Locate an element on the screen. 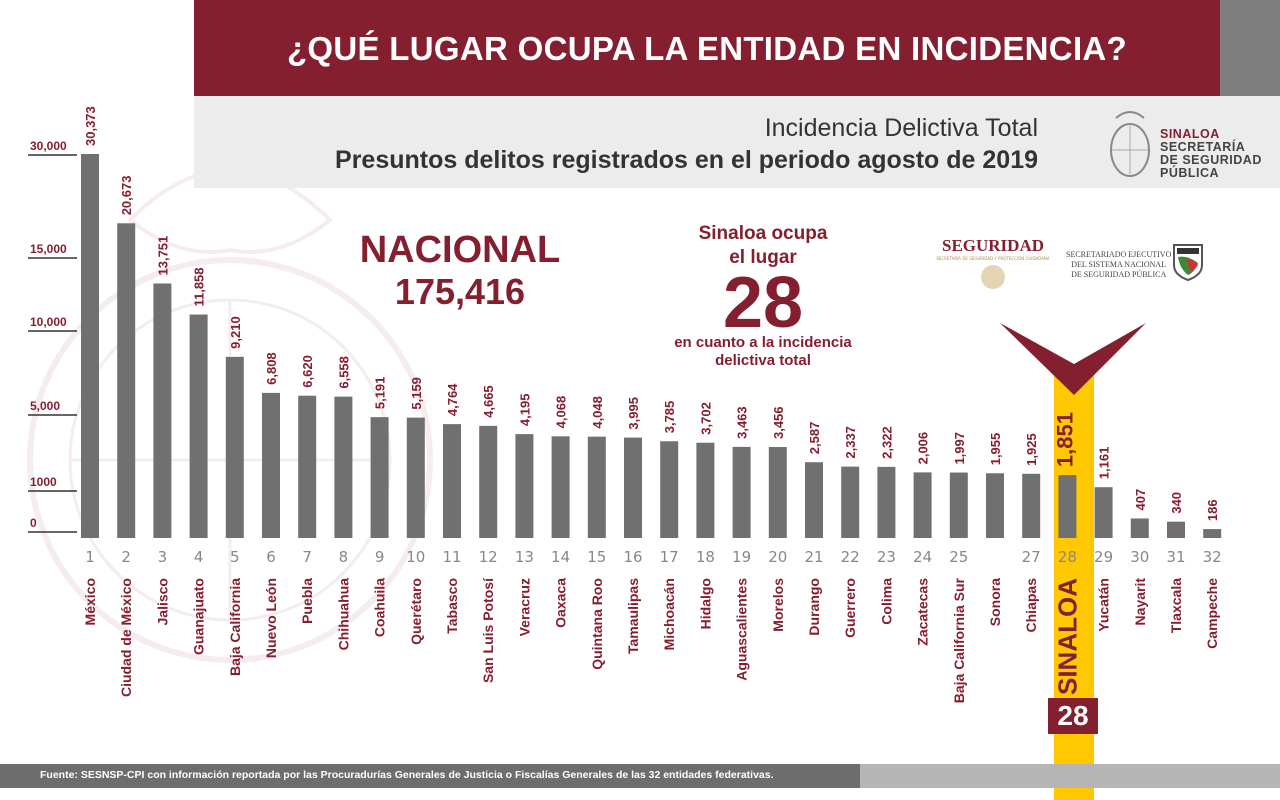 The width and height of the screenshot is (1280, 800). value-label: 5,159 is located at coordinates (416, 393).